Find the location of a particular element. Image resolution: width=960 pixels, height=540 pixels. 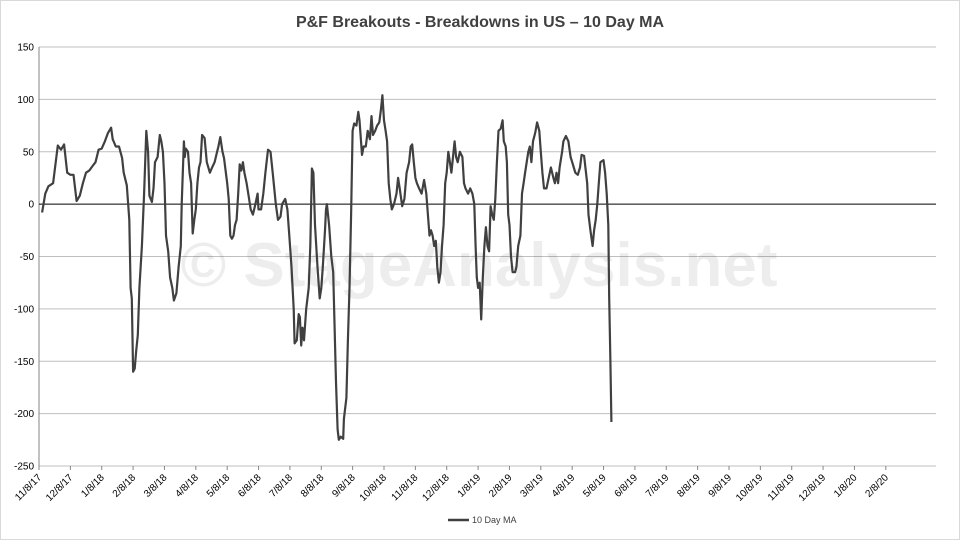

x-tick-label: 10/8/18 is located at coordinates (374, 488).